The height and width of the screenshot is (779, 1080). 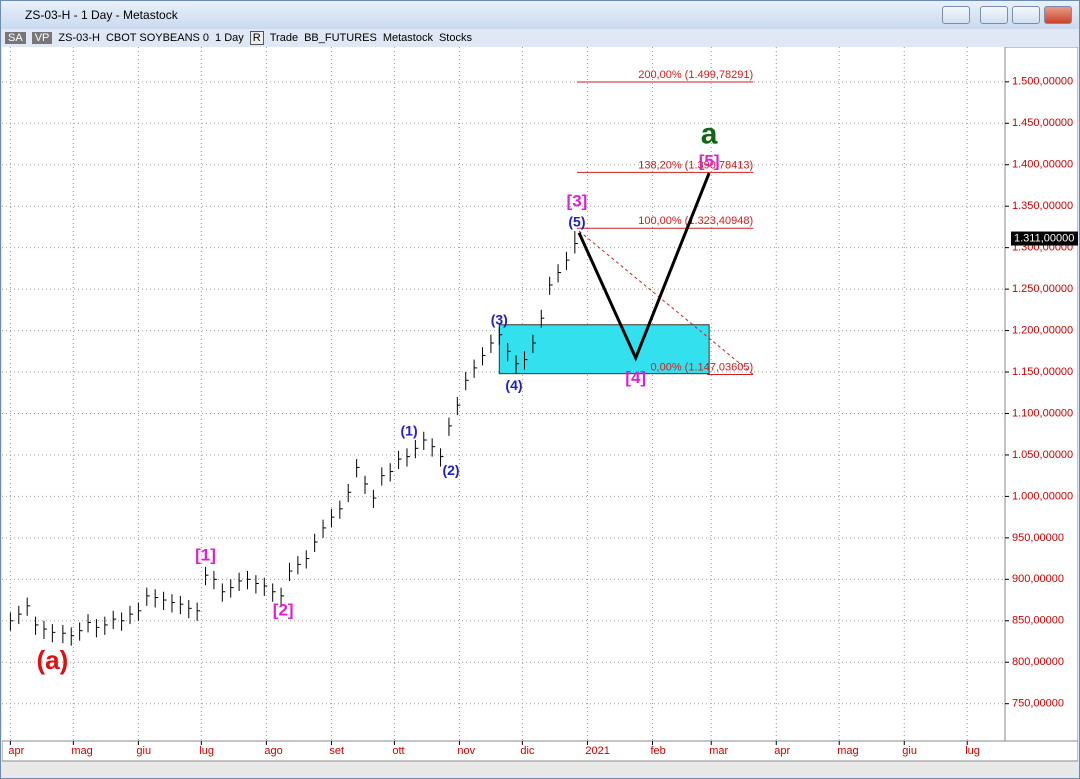 What do you see at coordinates (513, 385) in the screenshot?
I see `wave-label: (4)` at bounding box center [513, 385].